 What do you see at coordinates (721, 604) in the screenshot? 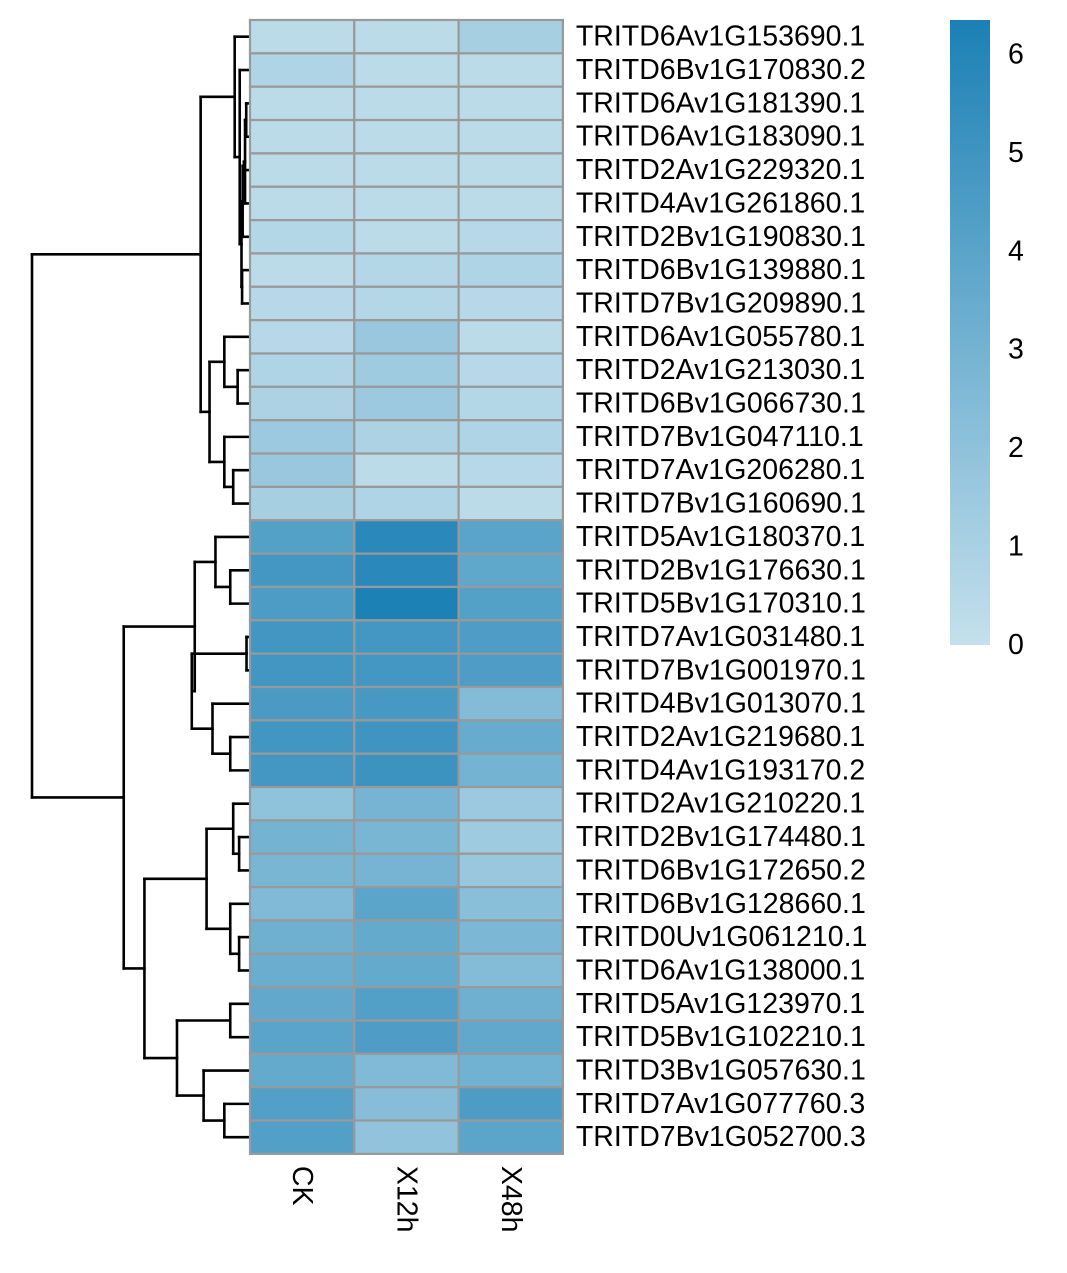
I see `row-label: TRITD5Bv1G170310.1` at bounding box center [721, 604].